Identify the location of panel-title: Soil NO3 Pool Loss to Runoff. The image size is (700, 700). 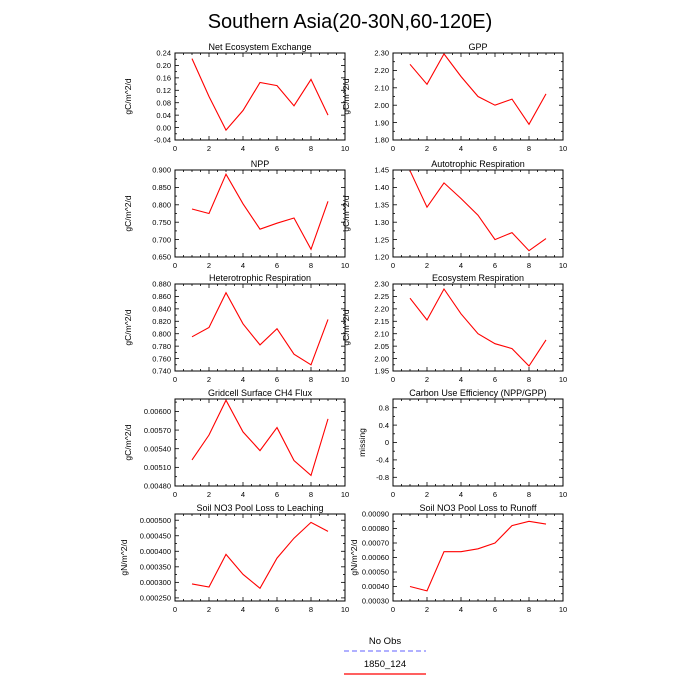
(478, 508).